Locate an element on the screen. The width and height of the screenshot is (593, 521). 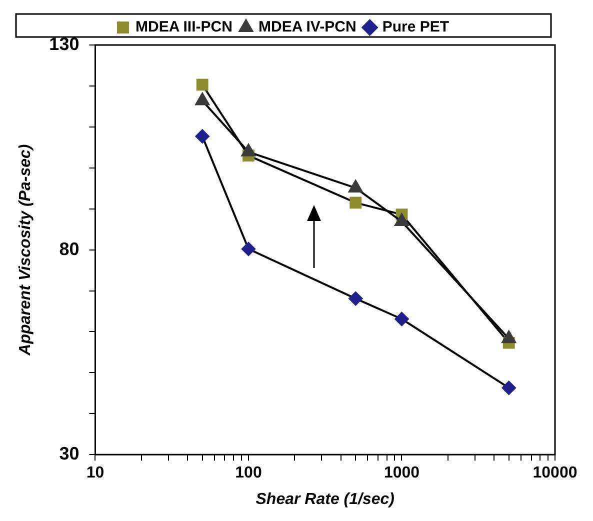
y-axis-title: Apparent Viscosity (Pa-sec) is located at coordinates (25, 250).